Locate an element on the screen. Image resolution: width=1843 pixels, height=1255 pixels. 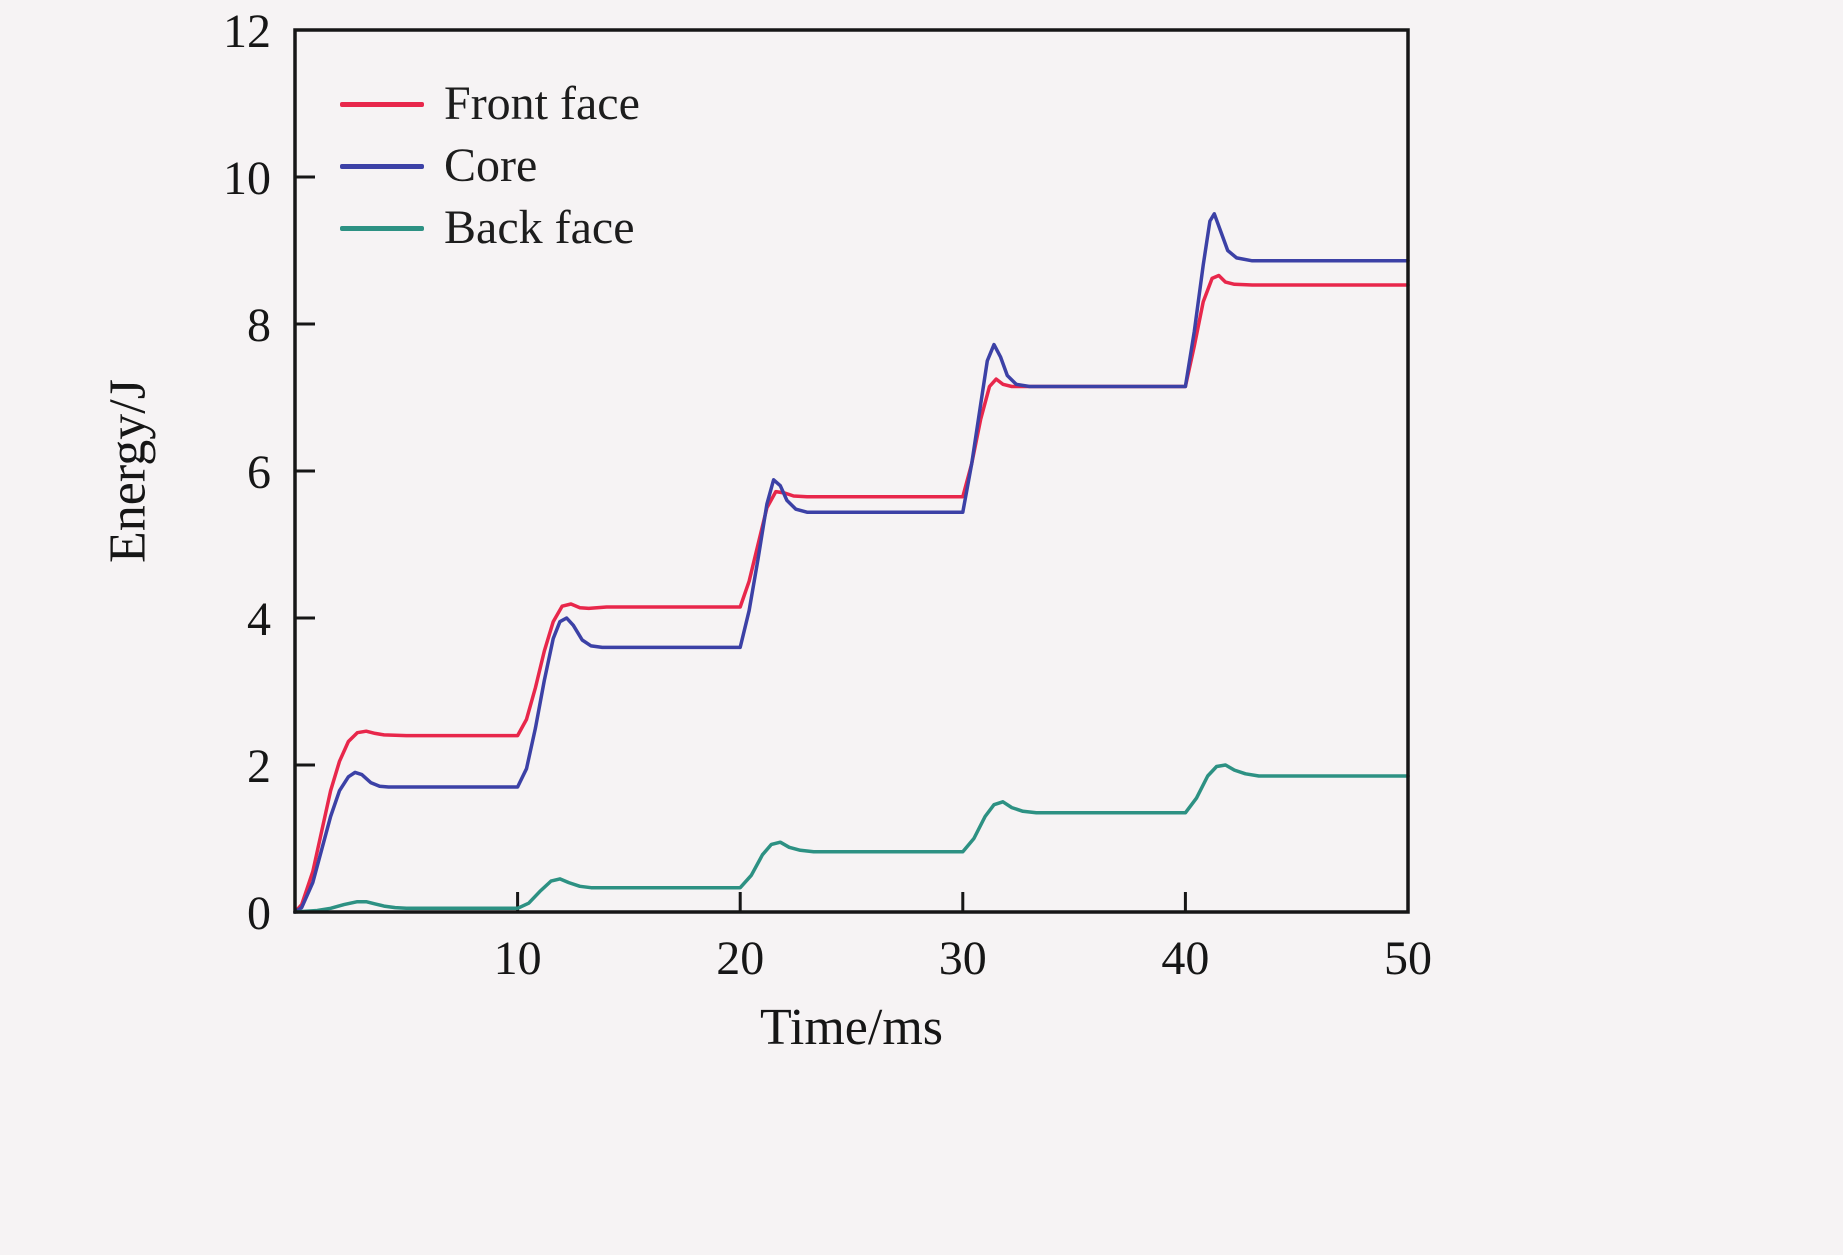
legend-label-core: Core is located at coordinates (491, 165).